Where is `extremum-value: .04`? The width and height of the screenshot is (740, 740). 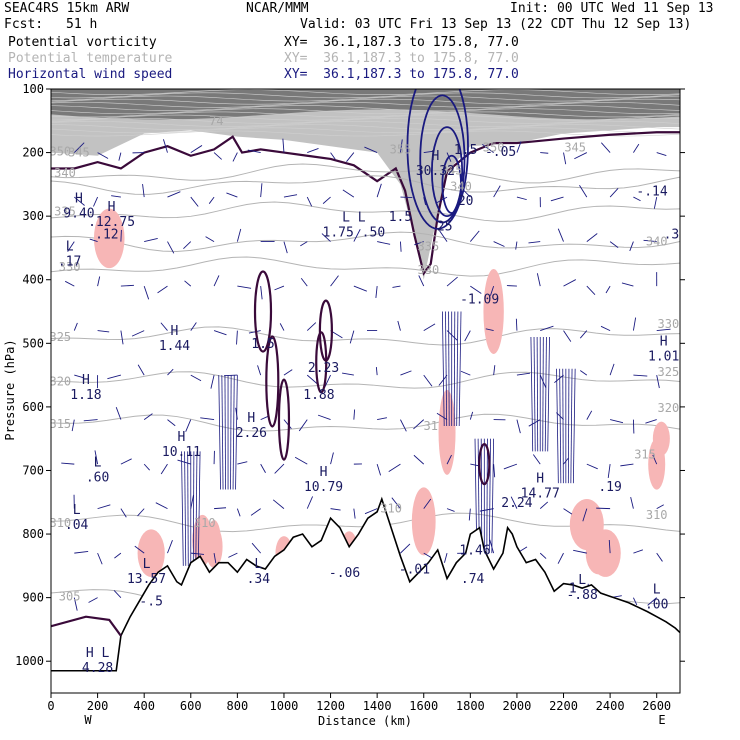
extremum-value: .04 is located at coordinates (77, 525).